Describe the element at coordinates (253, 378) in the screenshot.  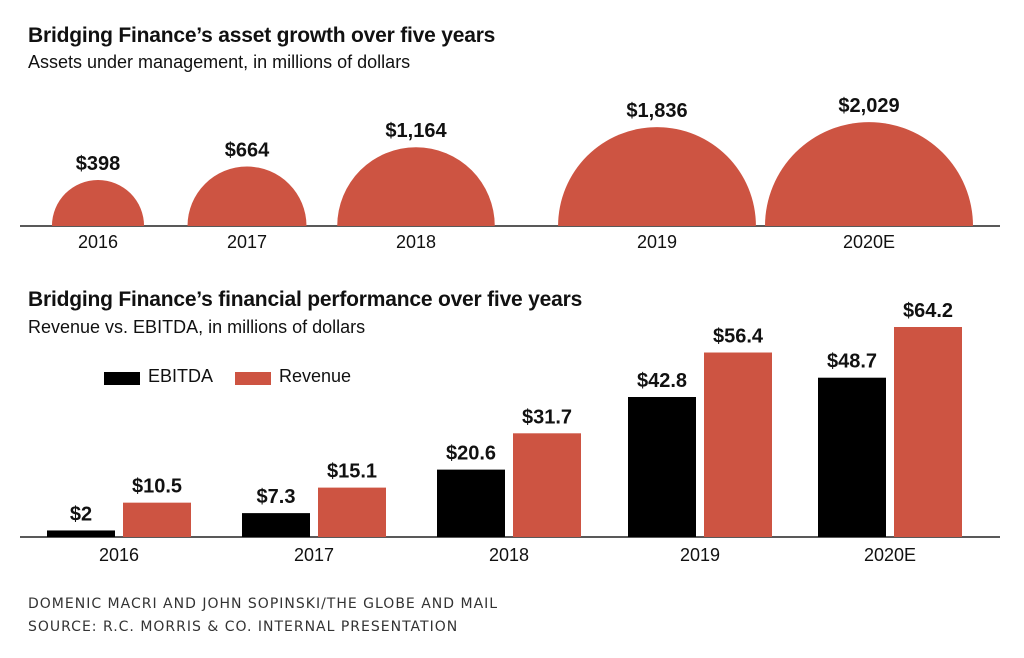
I see `legend-swatch-revenue` at that location.